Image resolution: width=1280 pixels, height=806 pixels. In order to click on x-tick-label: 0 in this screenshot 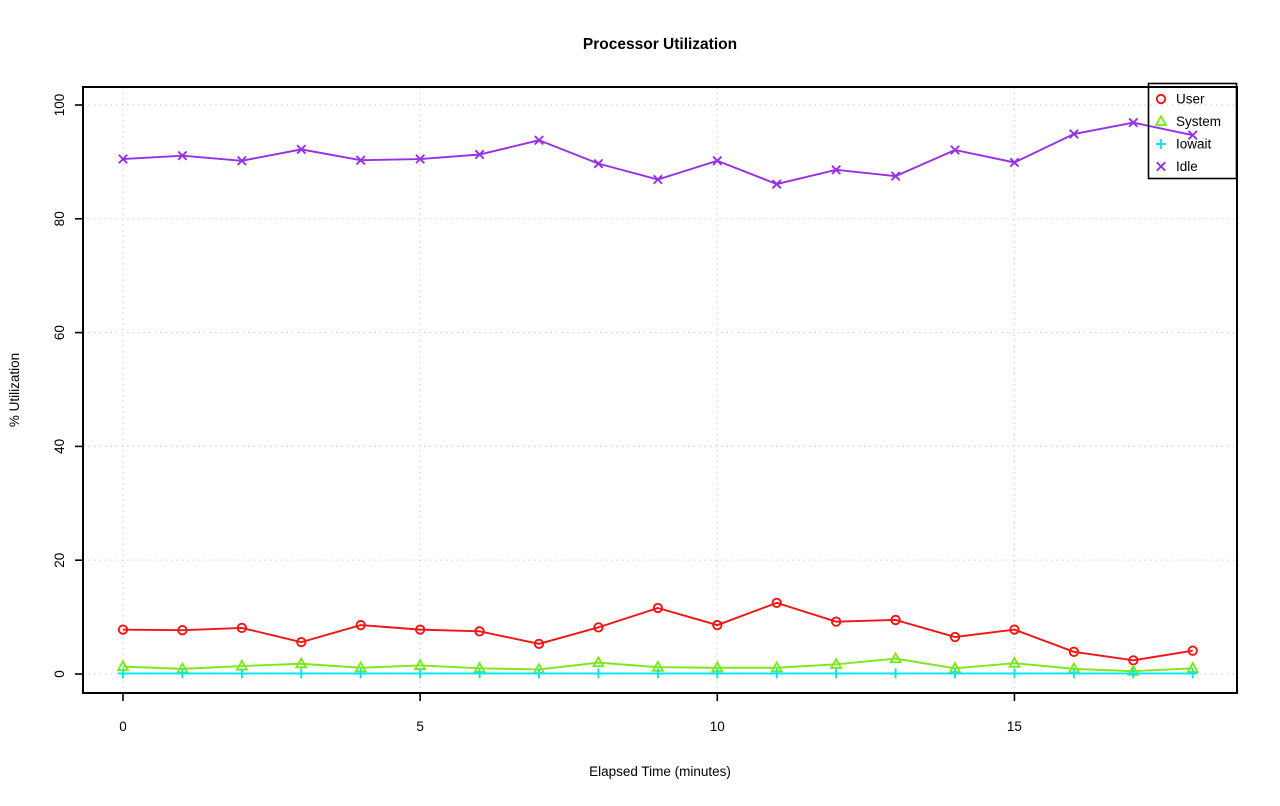, I will do `click(123, 726)`.